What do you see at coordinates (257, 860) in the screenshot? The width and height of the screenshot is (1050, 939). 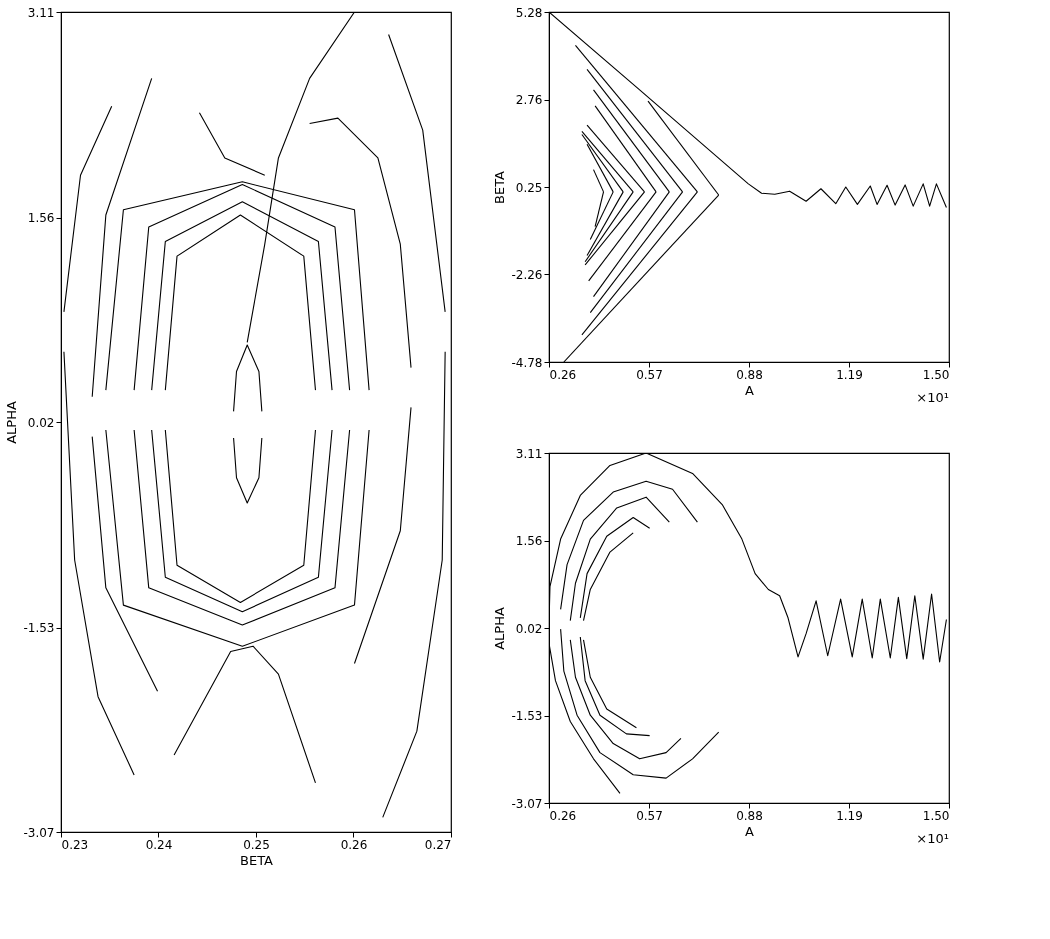 I see `x-axis-title: BETA` at bounding box center [257, 860].